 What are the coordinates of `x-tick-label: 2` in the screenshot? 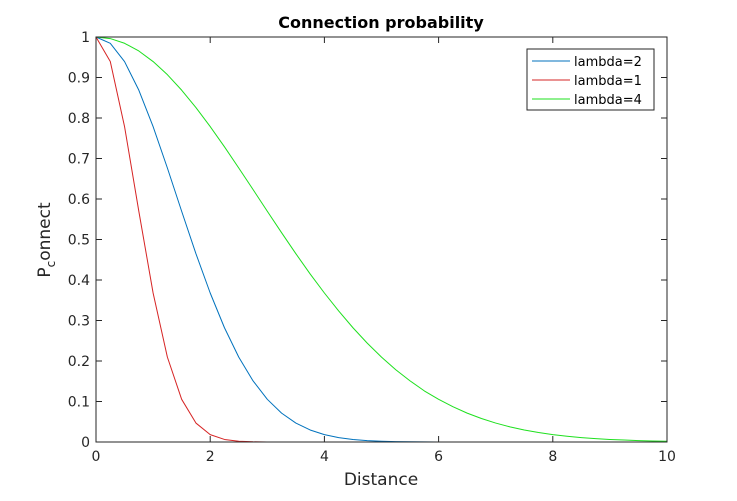 It's located at (210, 457).